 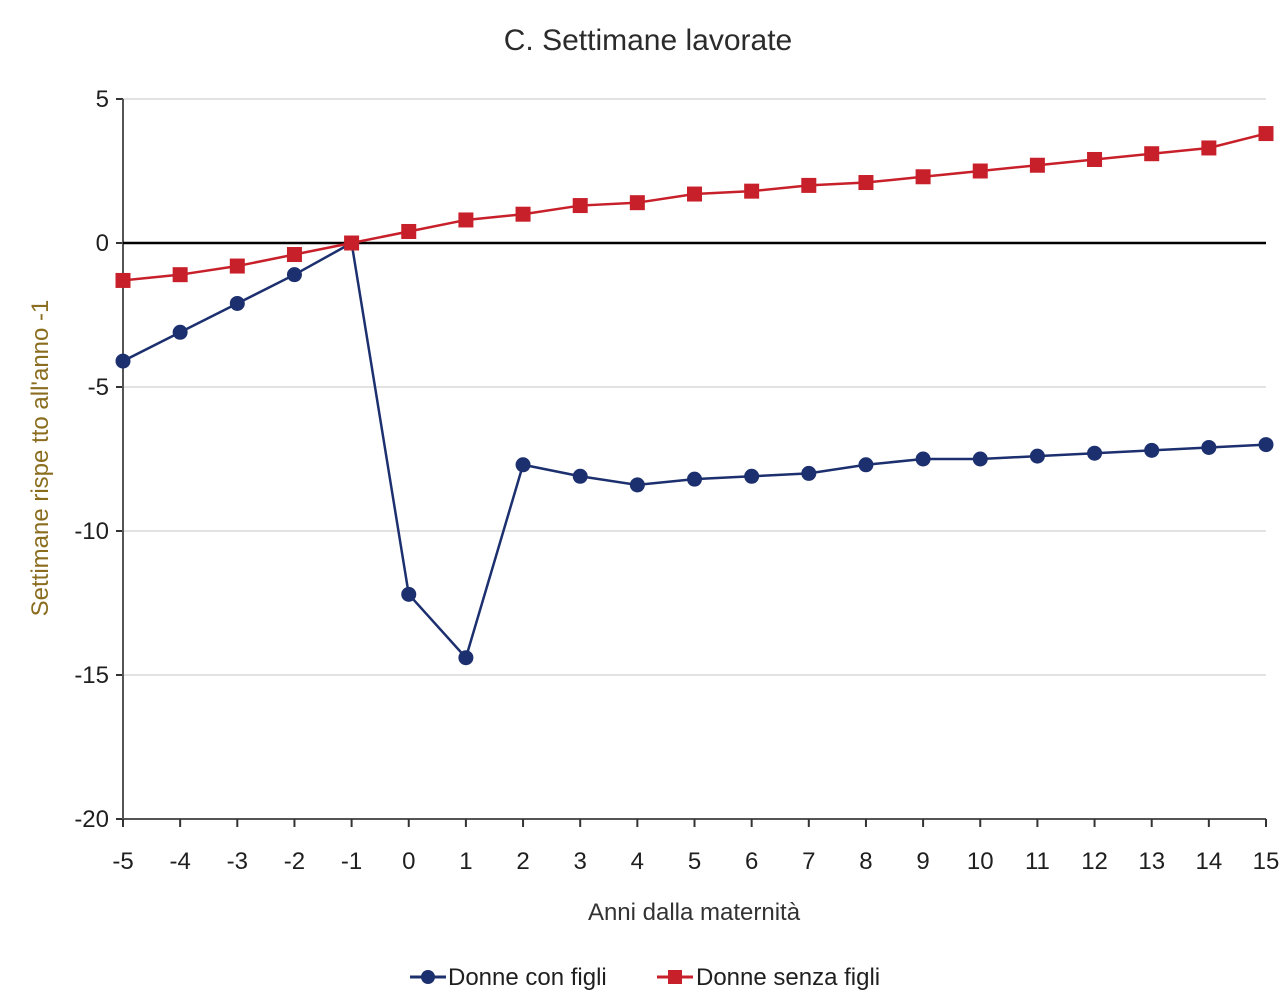 What do you see at coordinates (102, 99) in the screenshot?
I see `y-tick-label: 5` at bounding box center [102, 99].